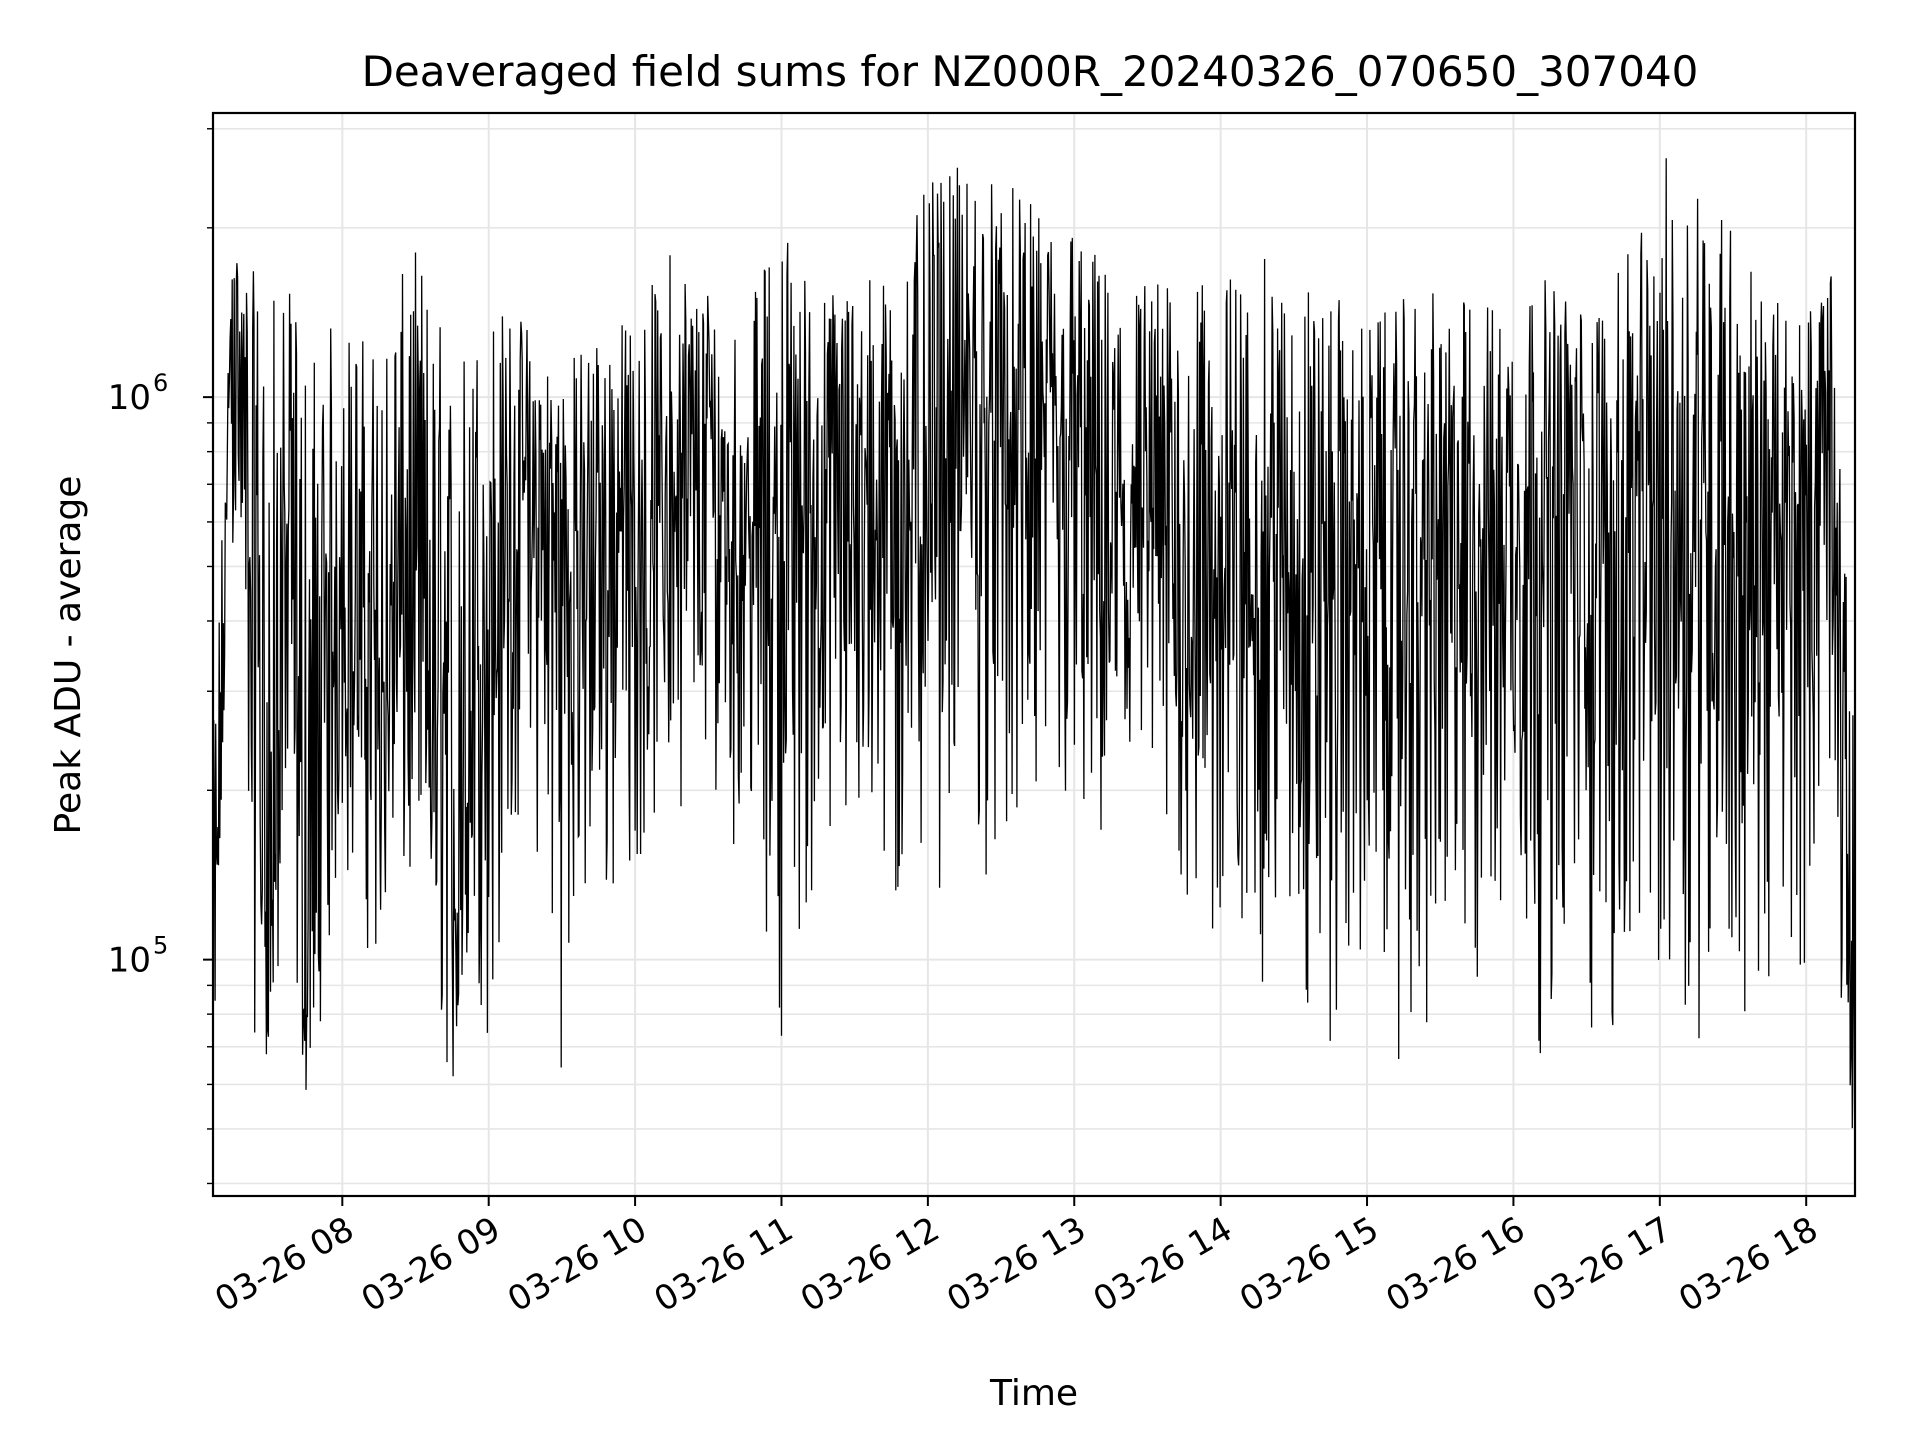 This screenshot has width=1920, height=1440. I want to click on x-tick-label: 03-26 17, so click(1602, 1264).